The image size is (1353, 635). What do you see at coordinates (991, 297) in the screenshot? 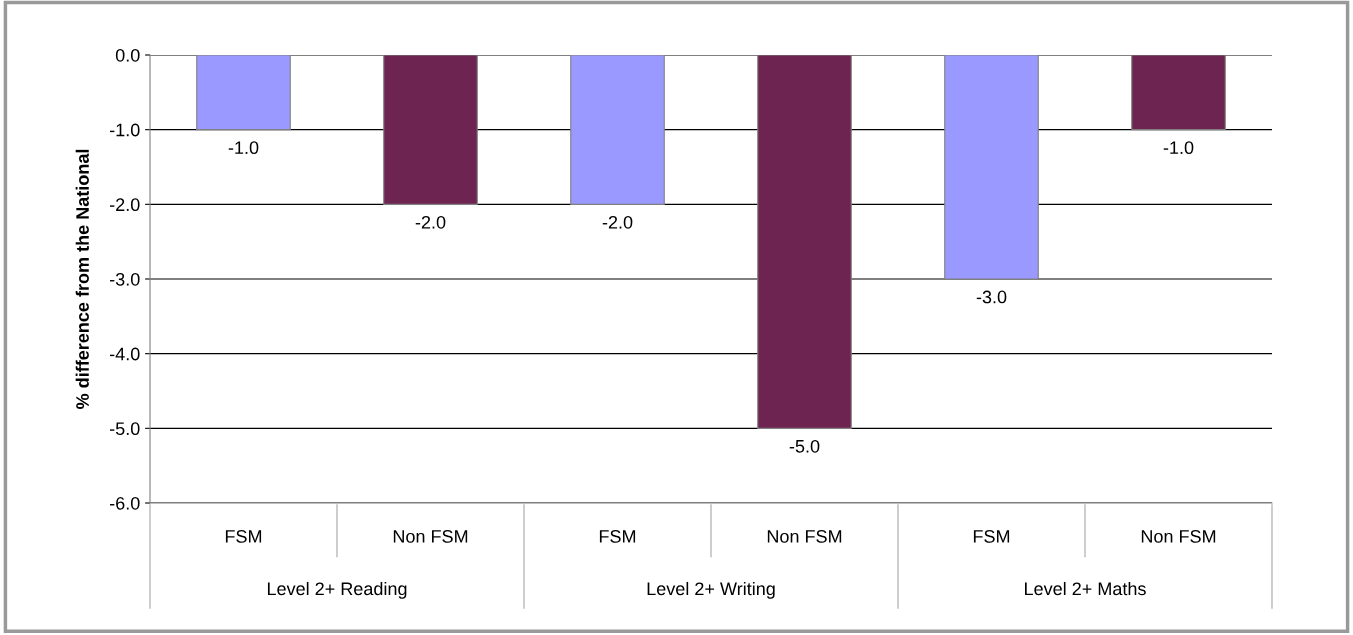
I see `data-label: -3.0` at bounding box center [991, 297].